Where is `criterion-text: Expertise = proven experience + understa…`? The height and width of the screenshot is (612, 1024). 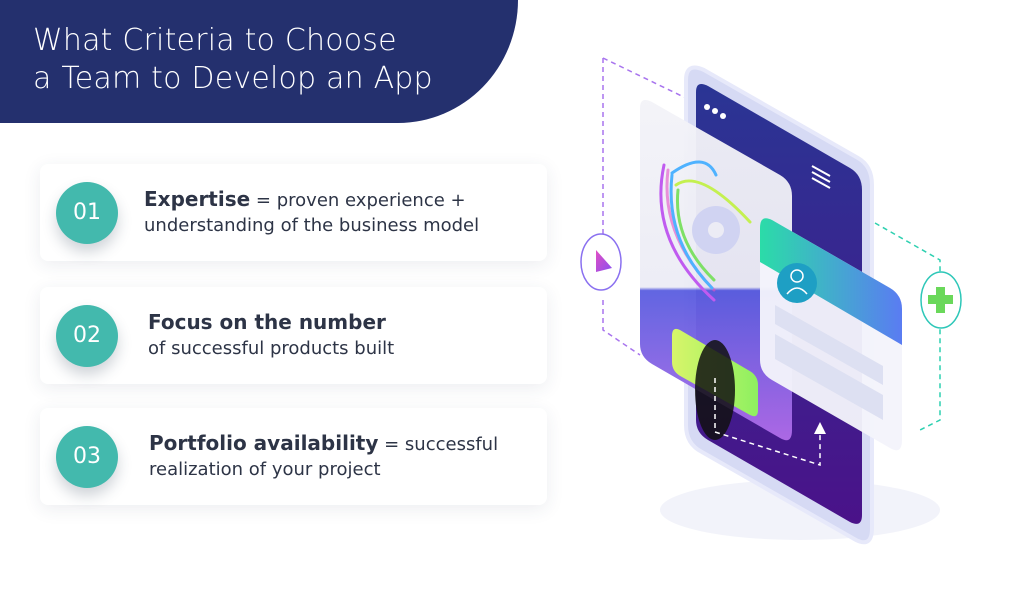
criterion-text: Expertise = proven experience + understa… is located at coordinates (311, 212).